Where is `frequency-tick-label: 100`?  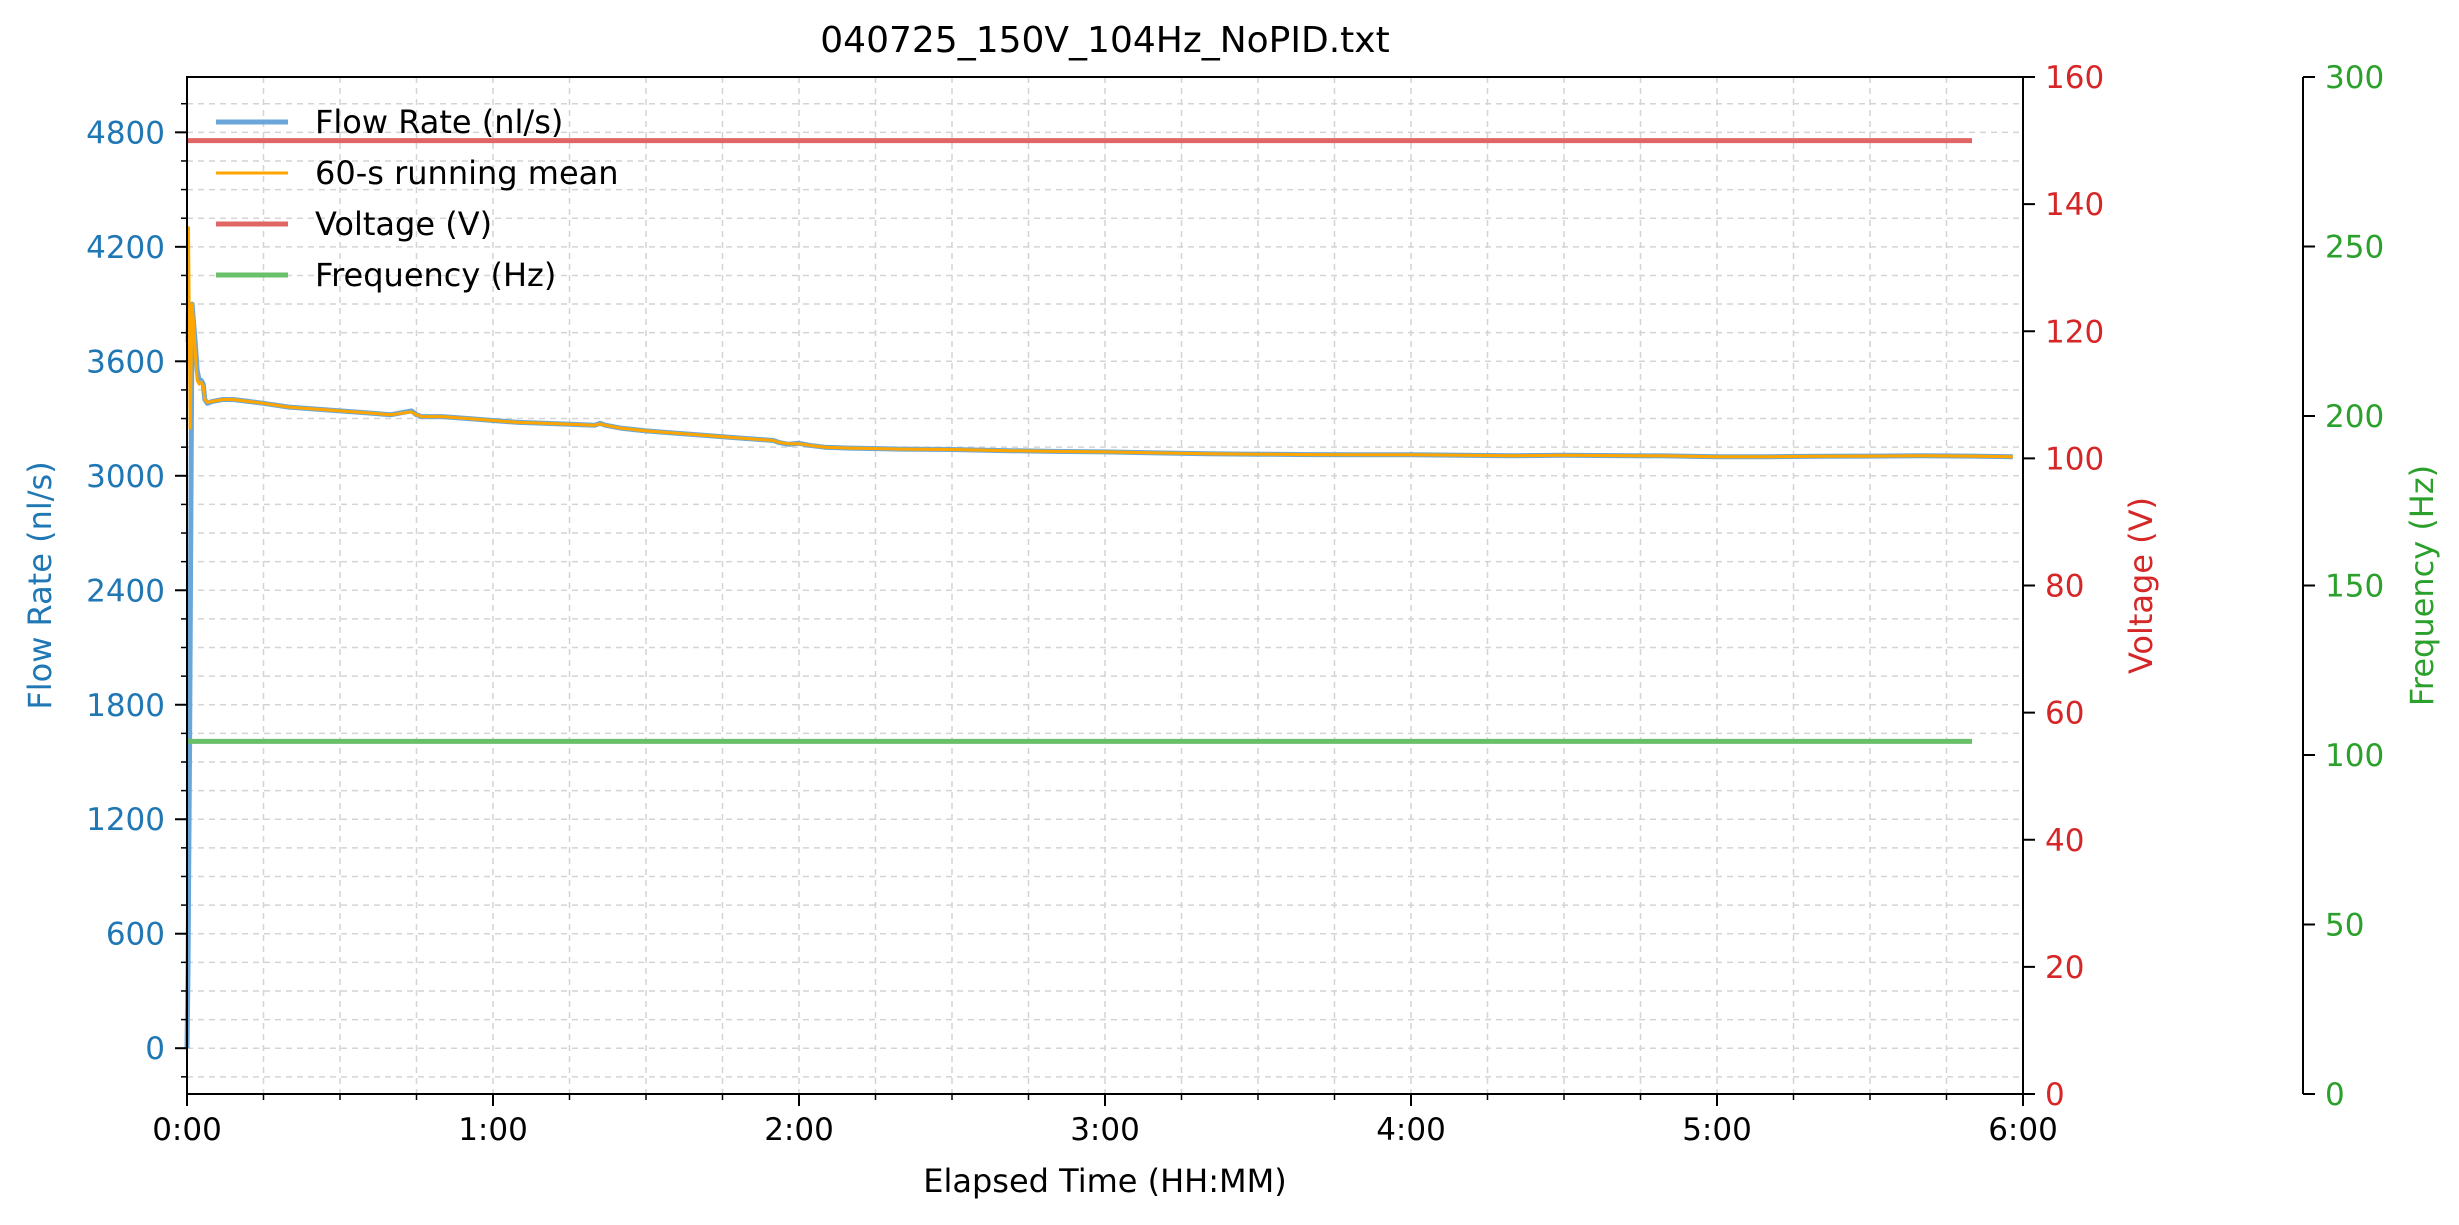 frequency-tick-label: 100 is located at coordinates (2354, 756).